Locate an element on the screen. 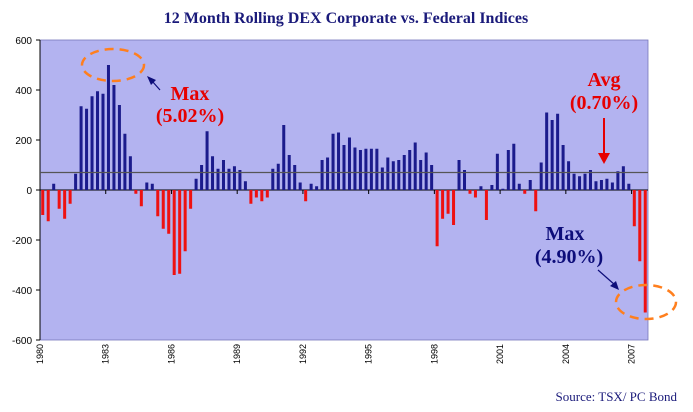 The image size is (693, 412). x-tick-label: 1986 is located at coordinates (171, 354).